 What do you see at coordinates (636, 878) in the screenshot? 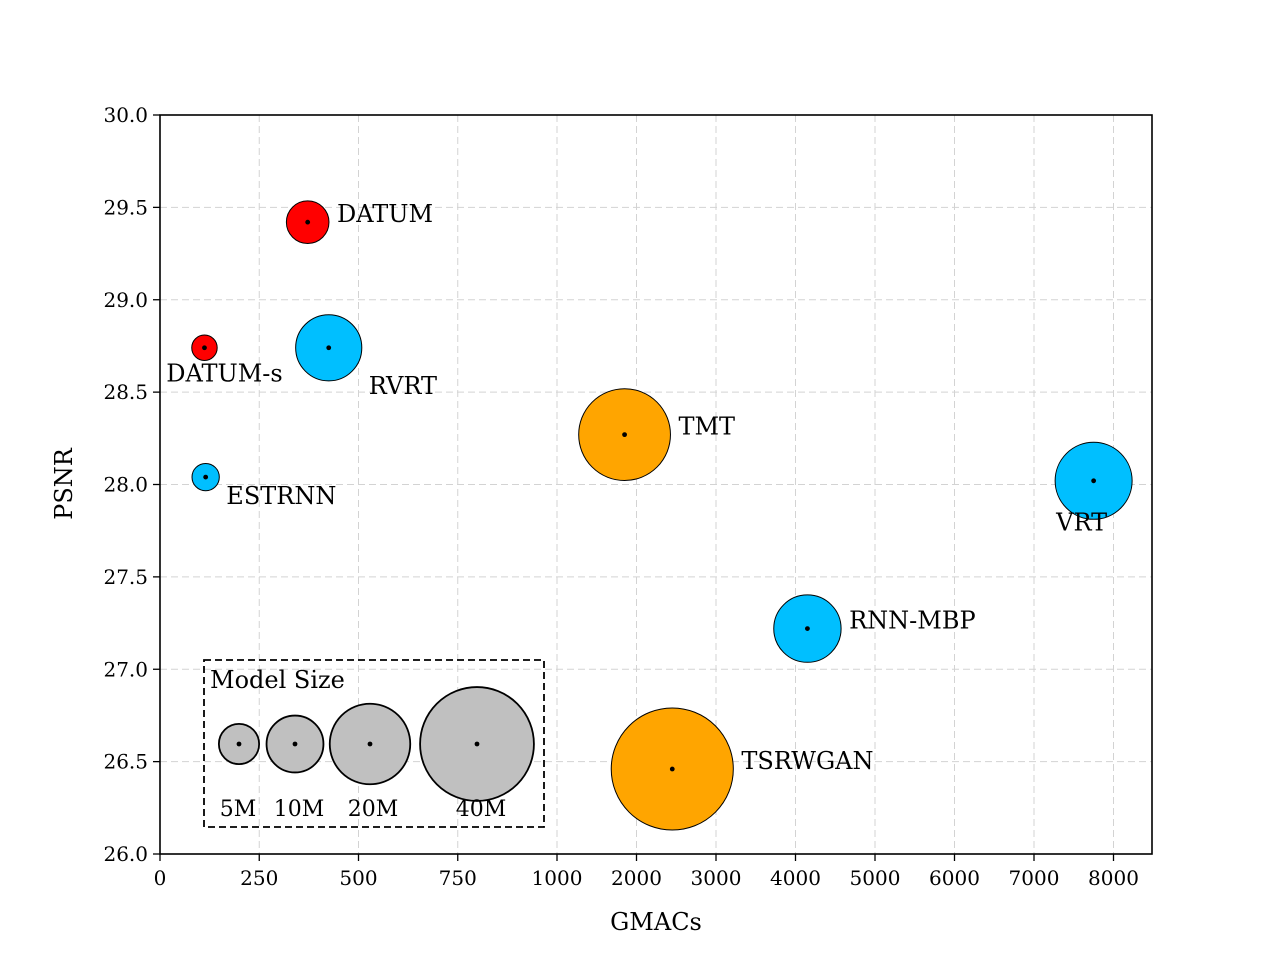
I see `x-tick-label: 2000` at bounding box center [636, 878].